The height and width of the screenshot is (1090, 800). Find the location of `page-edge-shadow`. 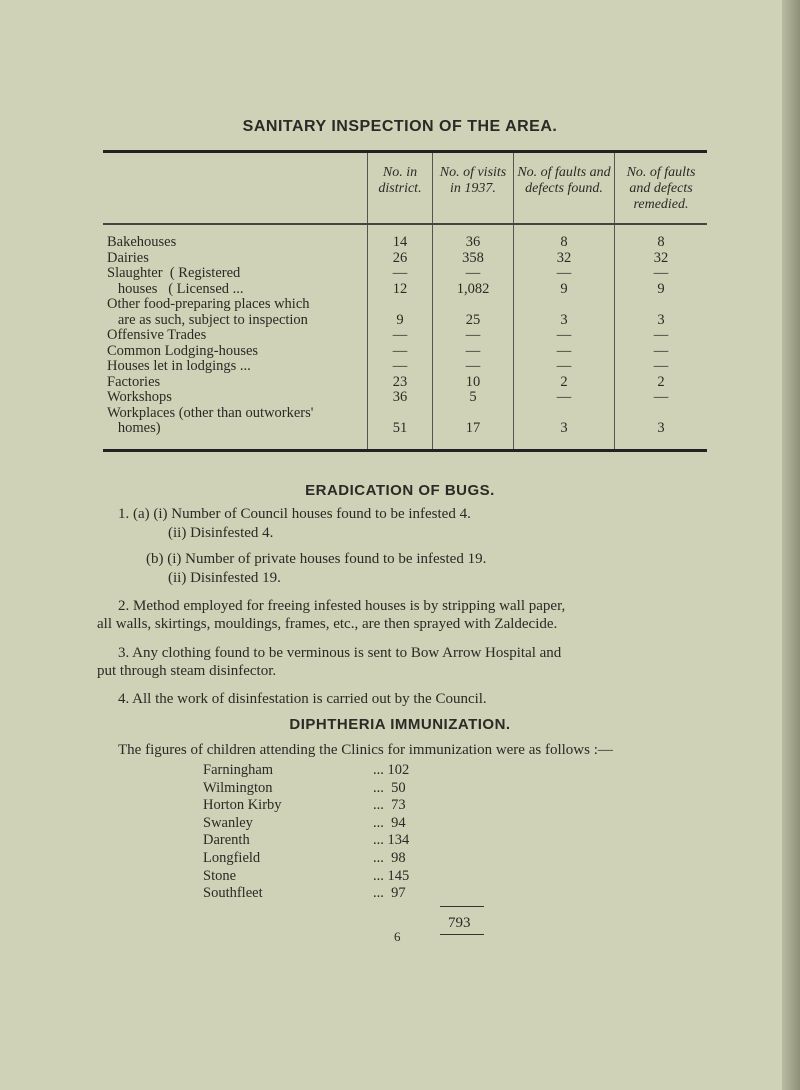

page-edge-shadow is located at coordinates (791, 545).